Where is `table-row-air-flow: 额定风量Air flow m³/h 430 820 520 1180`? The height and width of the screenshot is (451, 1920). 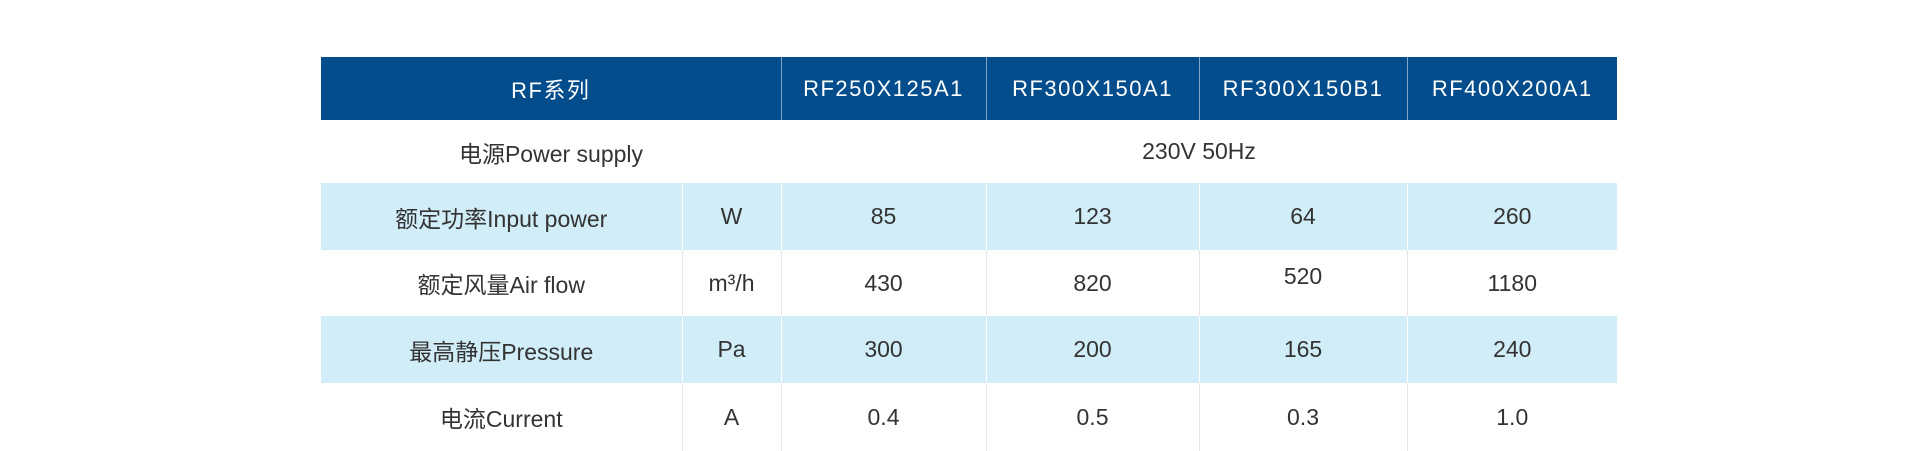
table-row-air-flow: 额定风量Air flow m³/h 430 820 520 1180 is located at coordinates (969, 283).